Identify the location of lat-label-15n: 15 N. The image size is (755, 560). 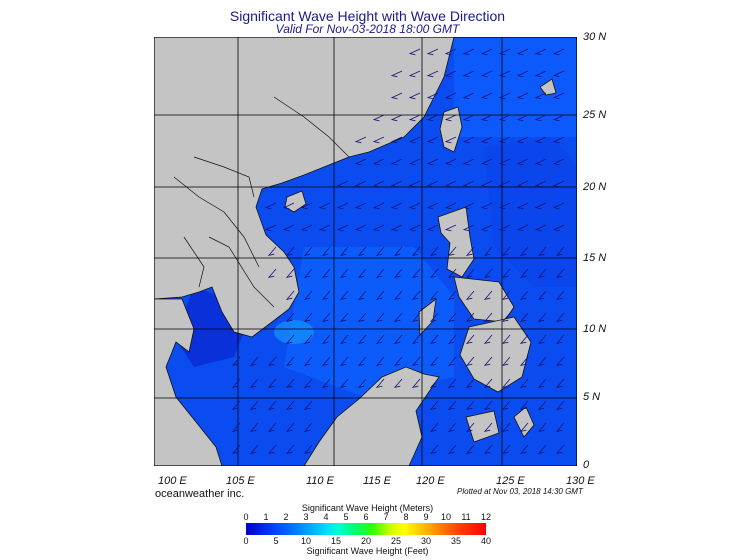
(595, 258).